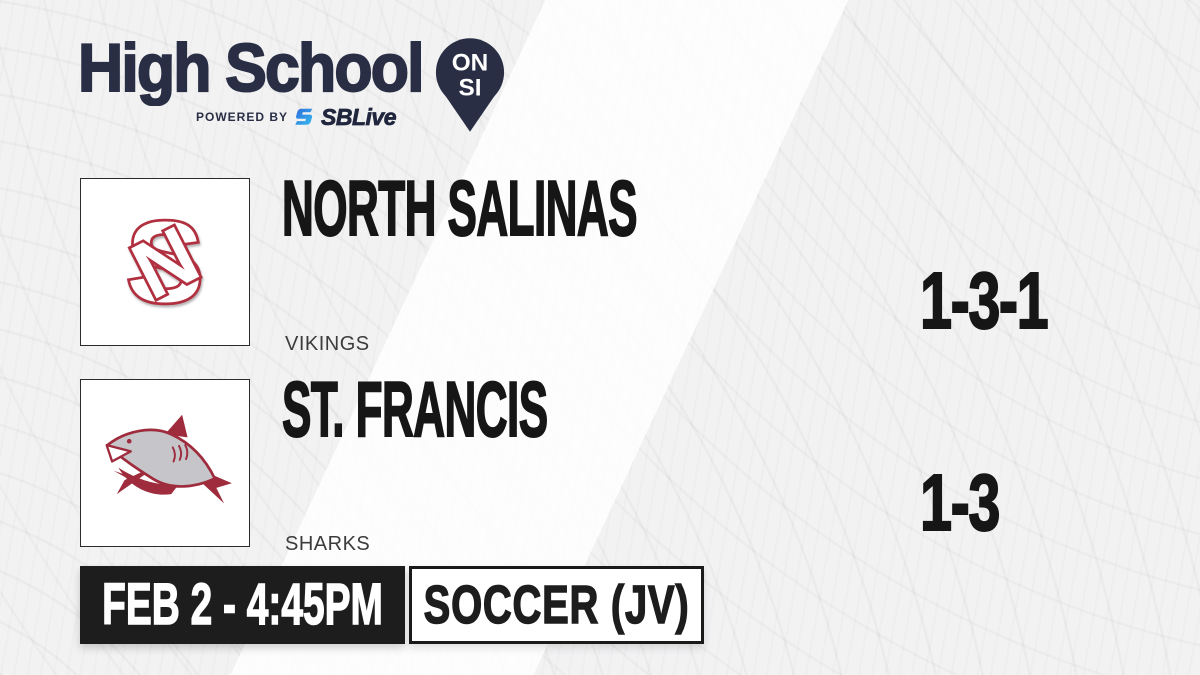 This screenshot has height=675, width=1200. Describe the element at coordinates (470, 88) in the screenshot. I see `pin-line2: SI` at that location.